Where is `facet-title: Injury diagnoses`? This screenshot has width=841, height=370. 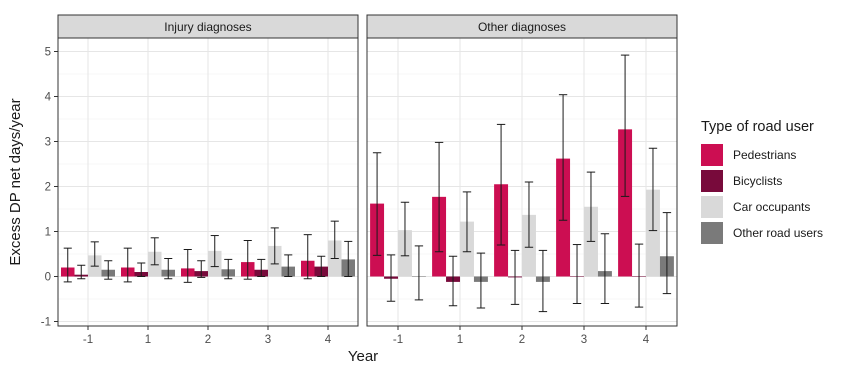
facet-title: Injury diagnoses is located at coordinates (207, 27).